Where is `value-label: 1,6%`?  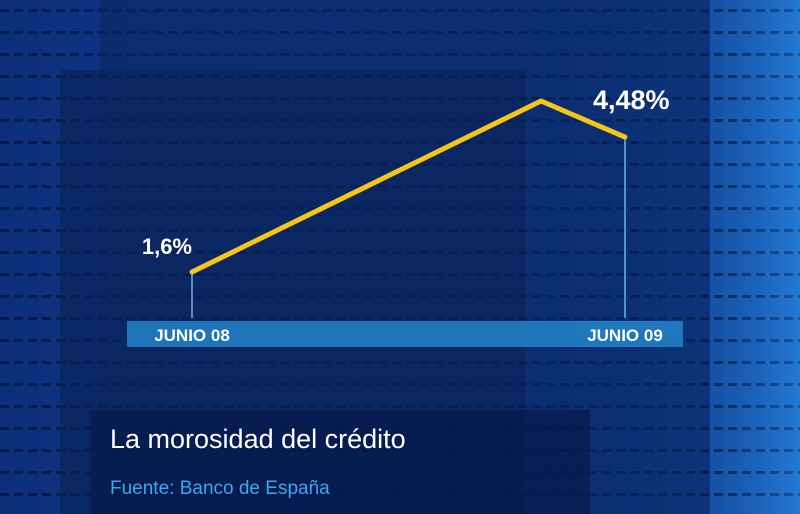
value-label: 1,6% is located at coordinates (167, 246).